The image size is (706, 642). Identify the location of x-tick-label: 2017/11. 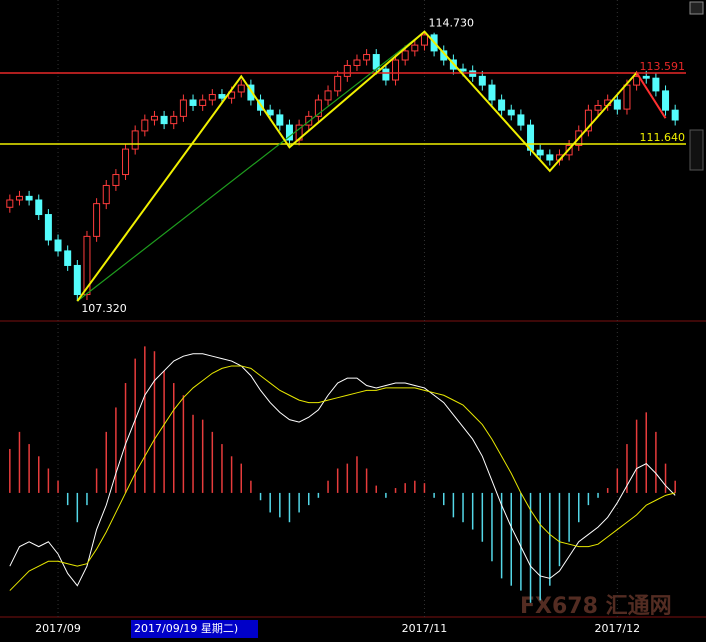
(425, 628).